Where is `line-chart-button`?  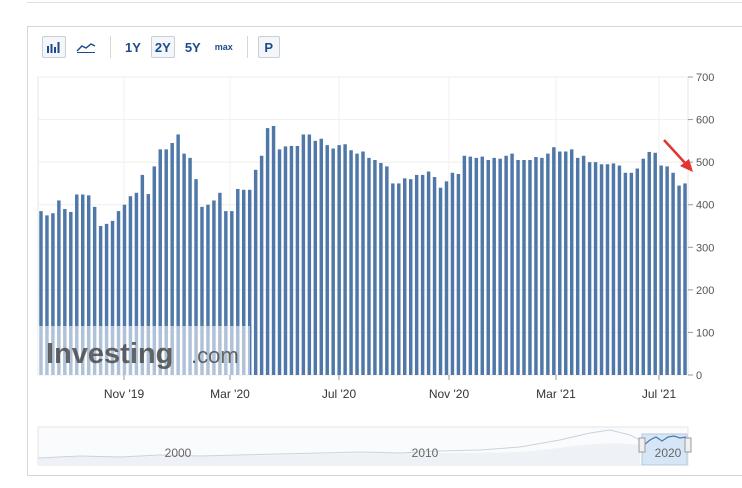 line-chart-button is located at coordinates (86, 47).